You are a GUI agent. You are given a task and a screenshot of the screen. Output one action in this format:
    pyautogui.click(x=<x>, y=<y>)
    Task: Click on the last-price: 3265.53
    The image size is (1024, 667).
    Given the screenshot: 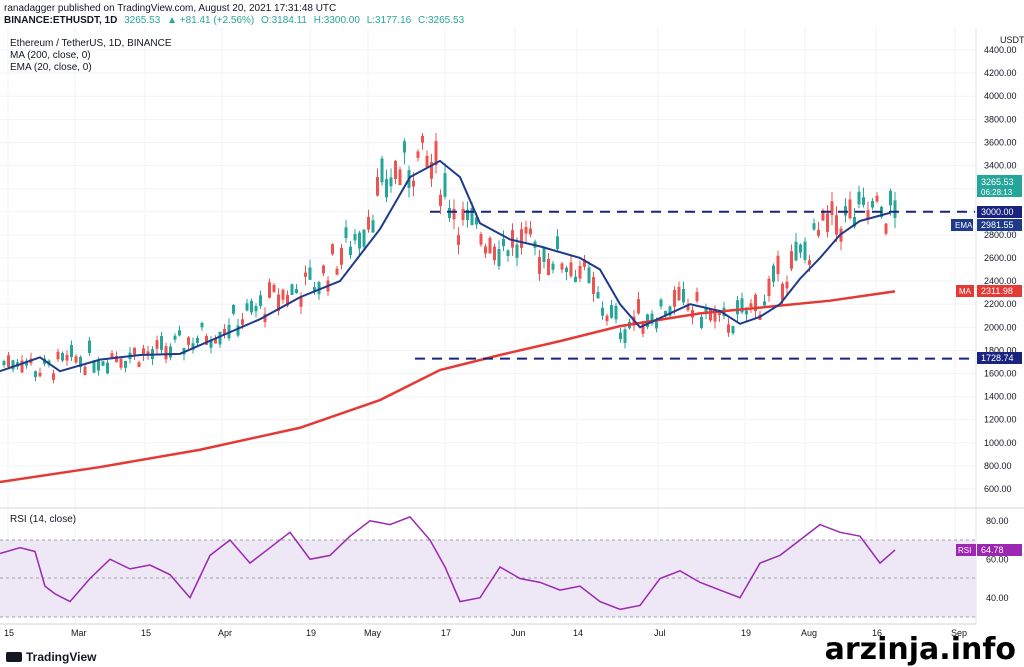 What is the action you would take?
    pyautogui.click(x=142, y=20)
    